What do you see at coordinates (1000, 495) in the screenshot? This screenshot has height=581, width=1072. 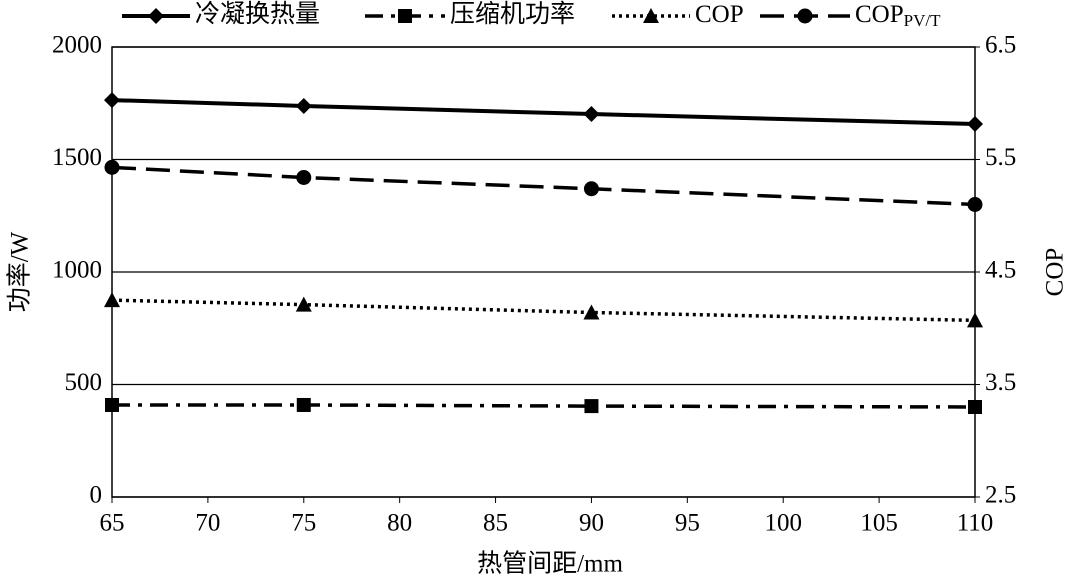 I see `y2-tick-label: 2.5` at bounding box center [1000, 495].